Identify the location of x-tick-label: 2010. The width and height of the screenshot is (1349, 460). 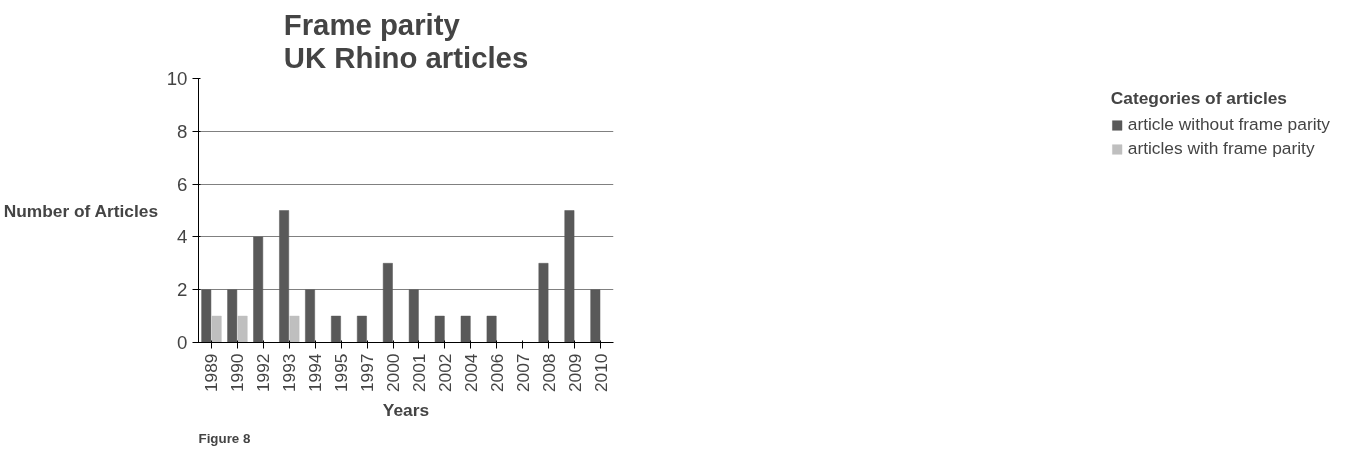
(600, 373).